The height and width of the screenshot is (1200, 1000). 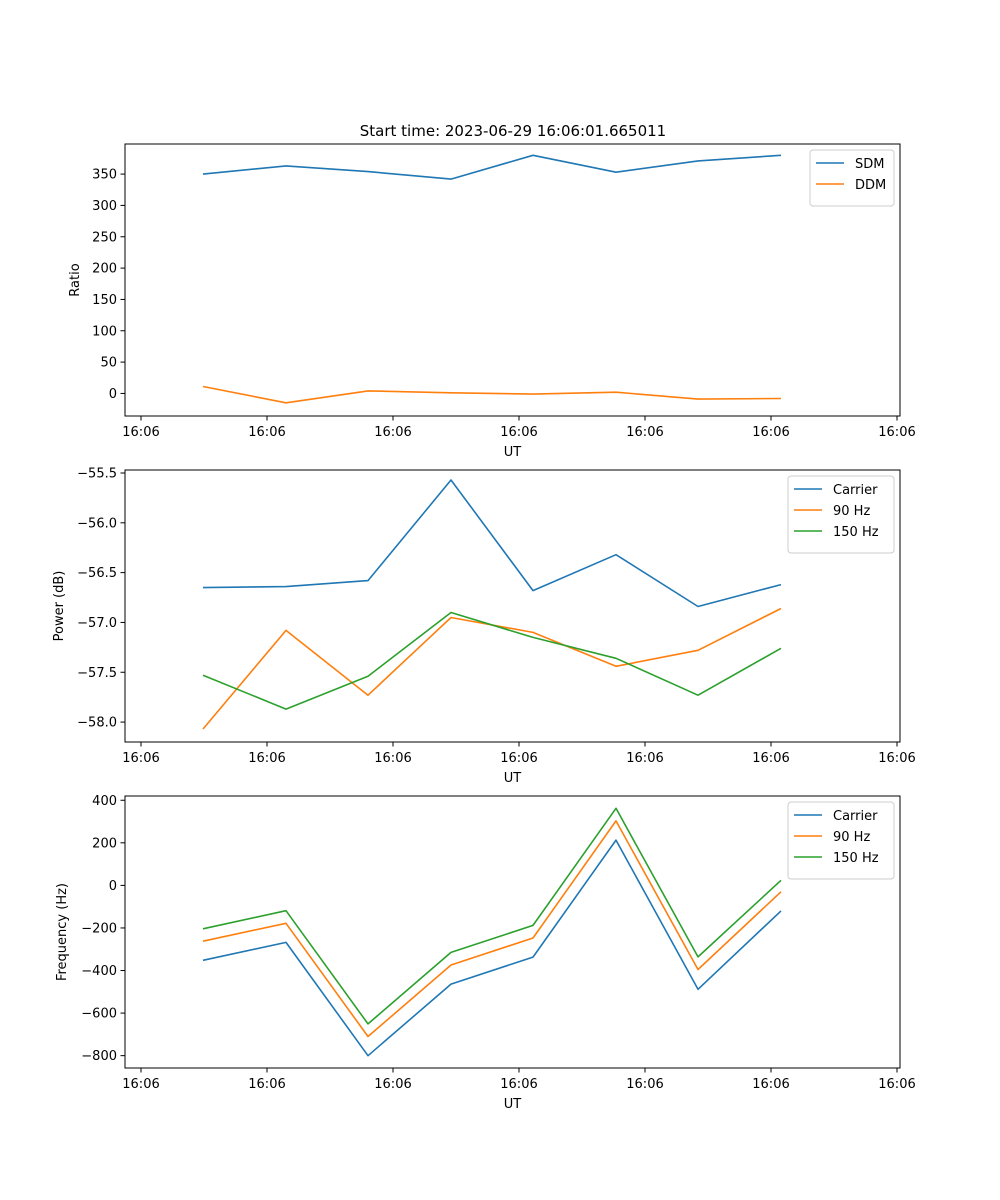 What do you see at coordinates (97, 623) in the screenshot?
I see `y-tick-label: −57.0` at bounding box center [97, 623].